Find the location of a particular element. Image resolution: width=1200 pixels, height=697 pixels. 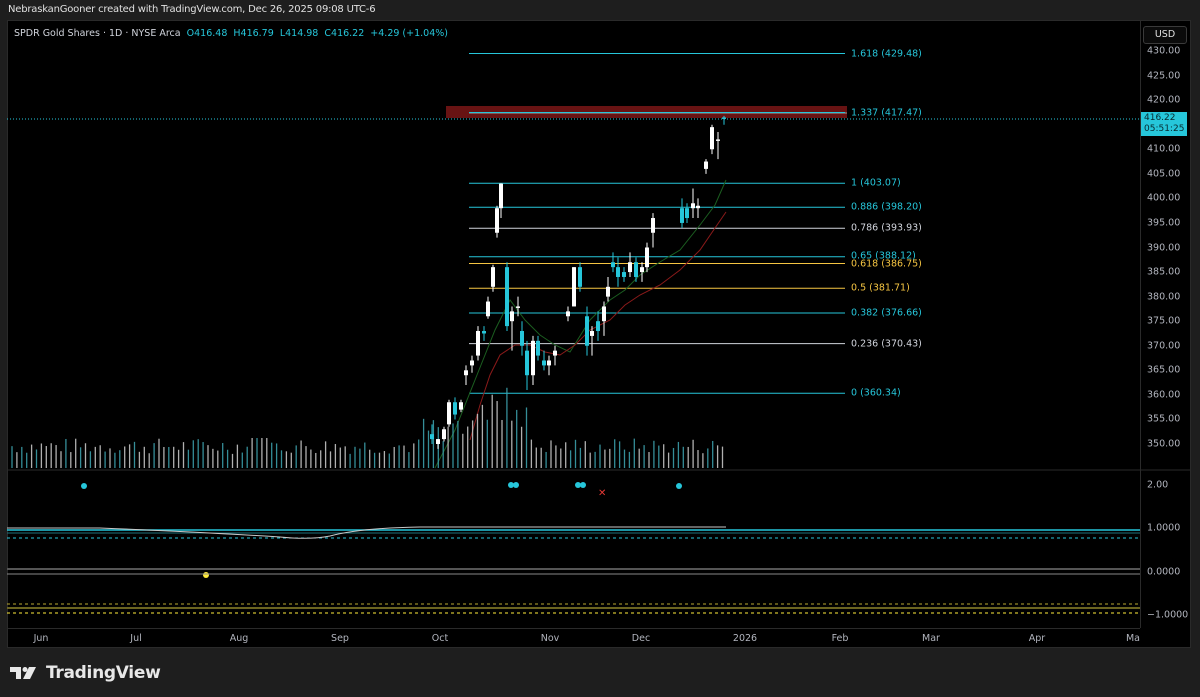

time-label: Nov is located at coordinates (550, 638).